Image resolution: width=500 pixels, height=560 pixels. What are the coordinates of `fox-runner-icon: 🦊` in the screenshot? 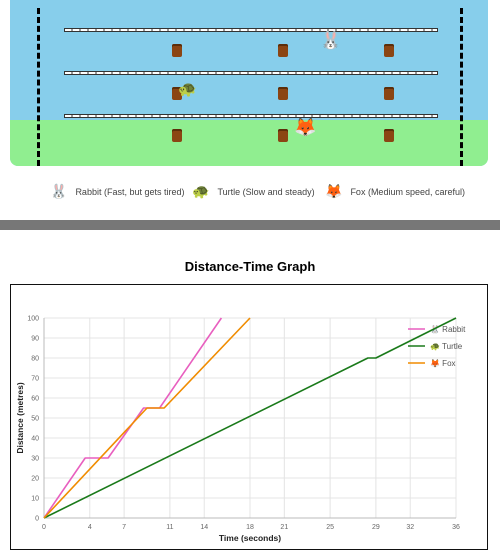 It's located at (305, 127).